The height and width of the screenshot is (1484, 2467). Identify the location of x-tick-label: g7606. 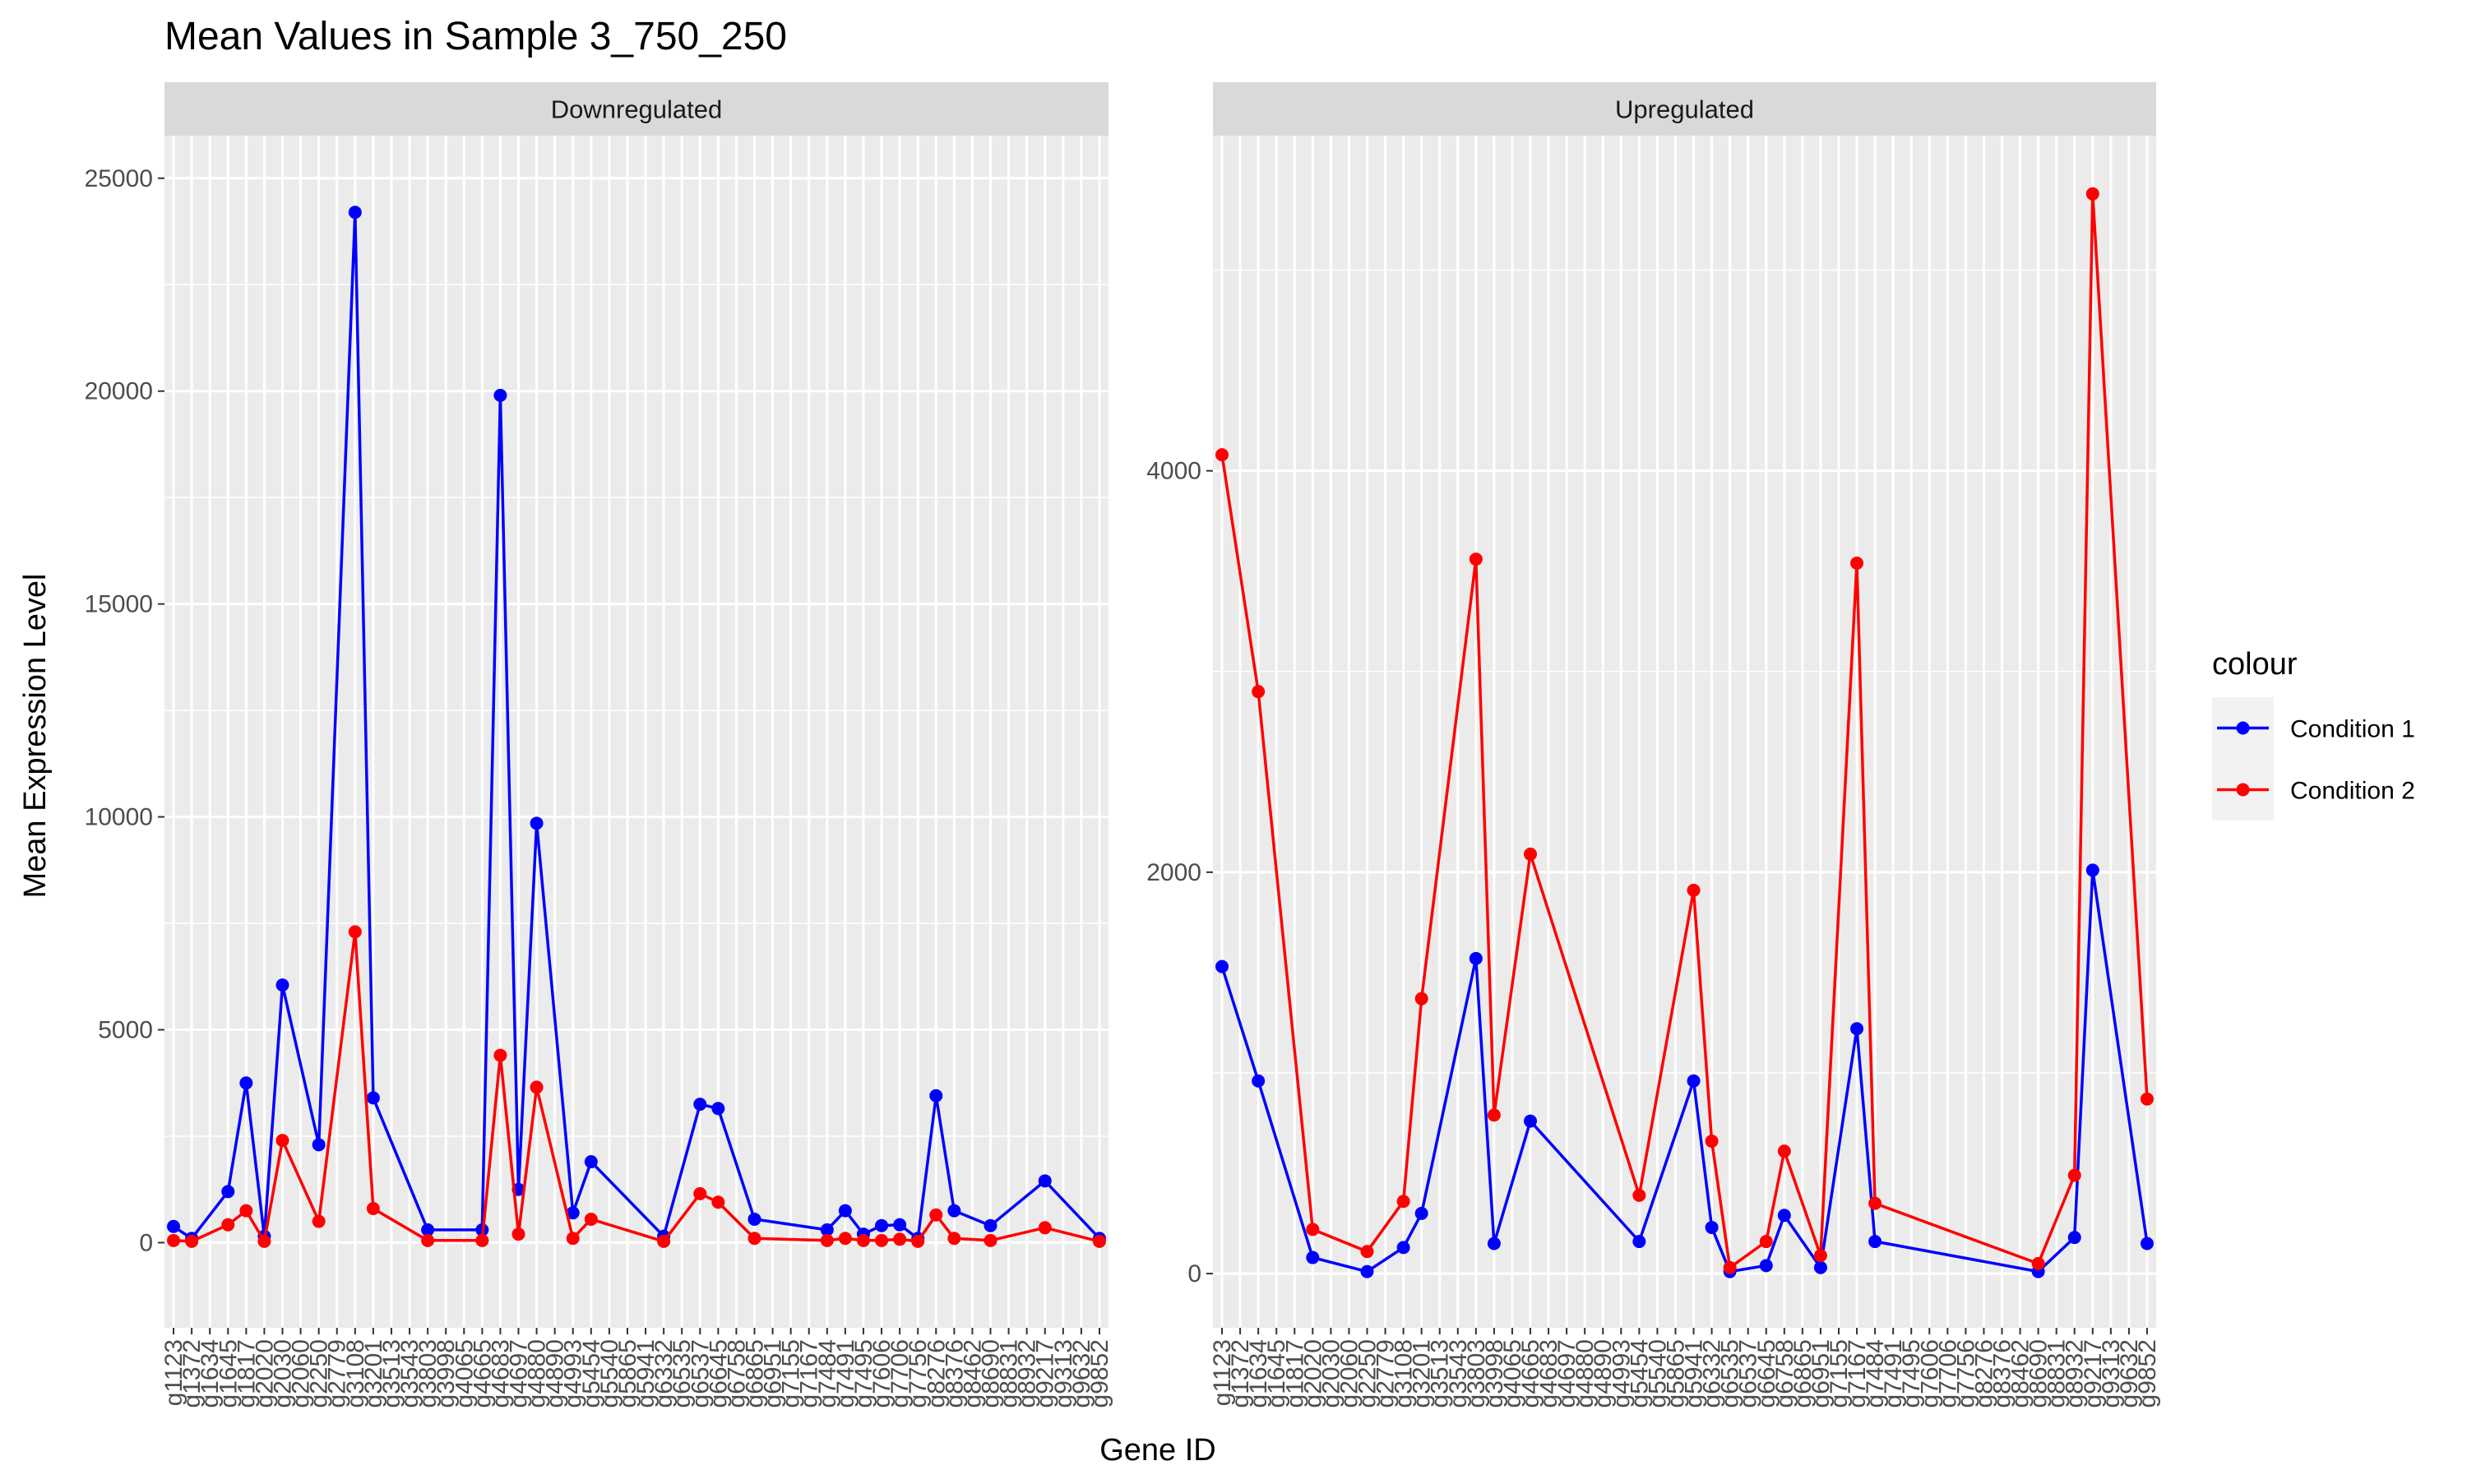
(1930, 1373).